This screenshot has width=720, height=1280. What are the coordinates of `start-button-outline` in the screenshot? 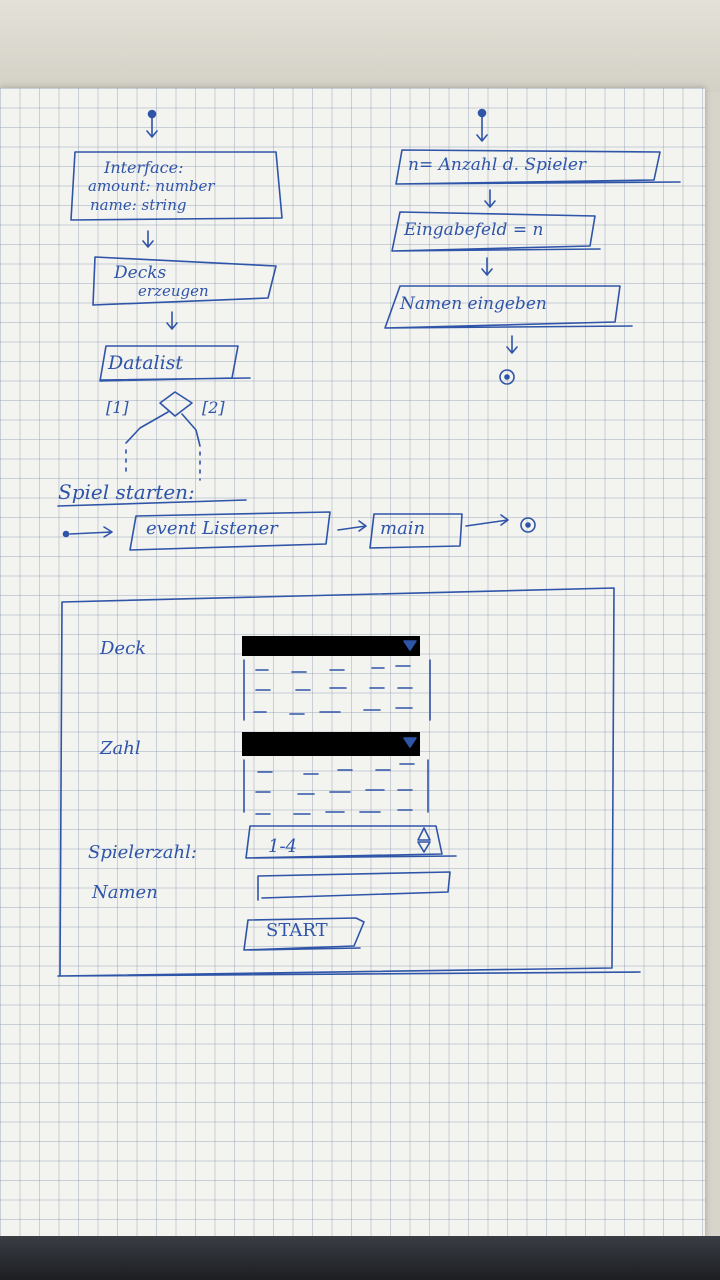 It's located at (304, 934).